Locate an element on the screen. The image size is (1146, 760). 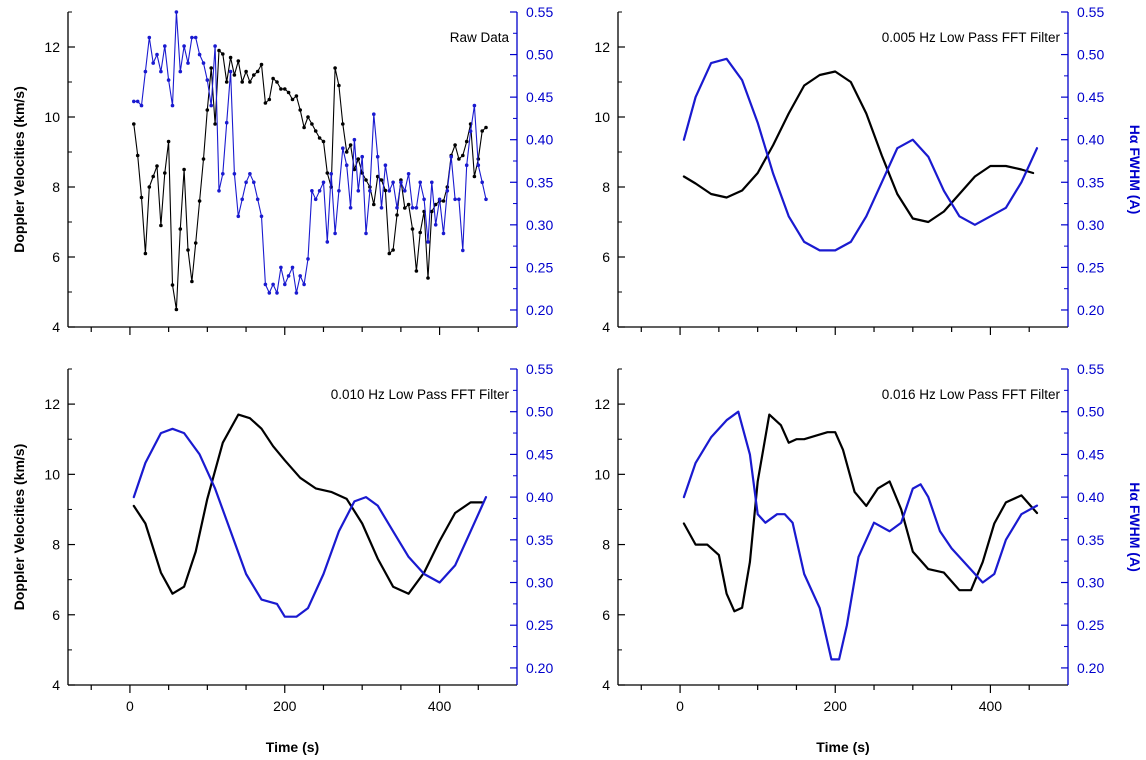
y2-axis-label: Hα FWHM (A) is located at coordinates (1135, 526).